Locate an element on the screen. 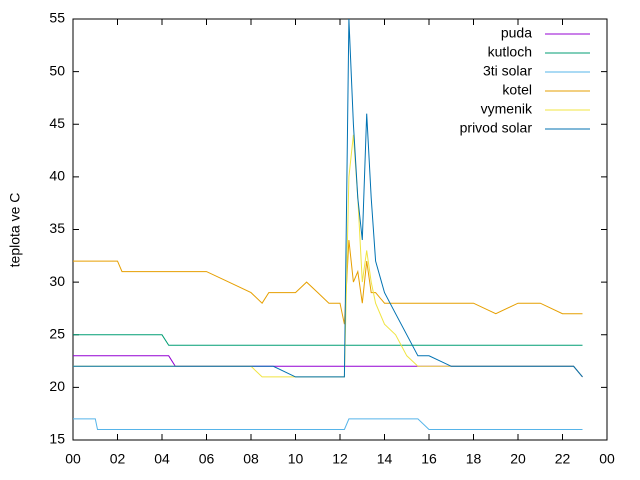 This screenshot has height=480, width=640. y-tick-label: 25 is located at coordinates (57, 333).